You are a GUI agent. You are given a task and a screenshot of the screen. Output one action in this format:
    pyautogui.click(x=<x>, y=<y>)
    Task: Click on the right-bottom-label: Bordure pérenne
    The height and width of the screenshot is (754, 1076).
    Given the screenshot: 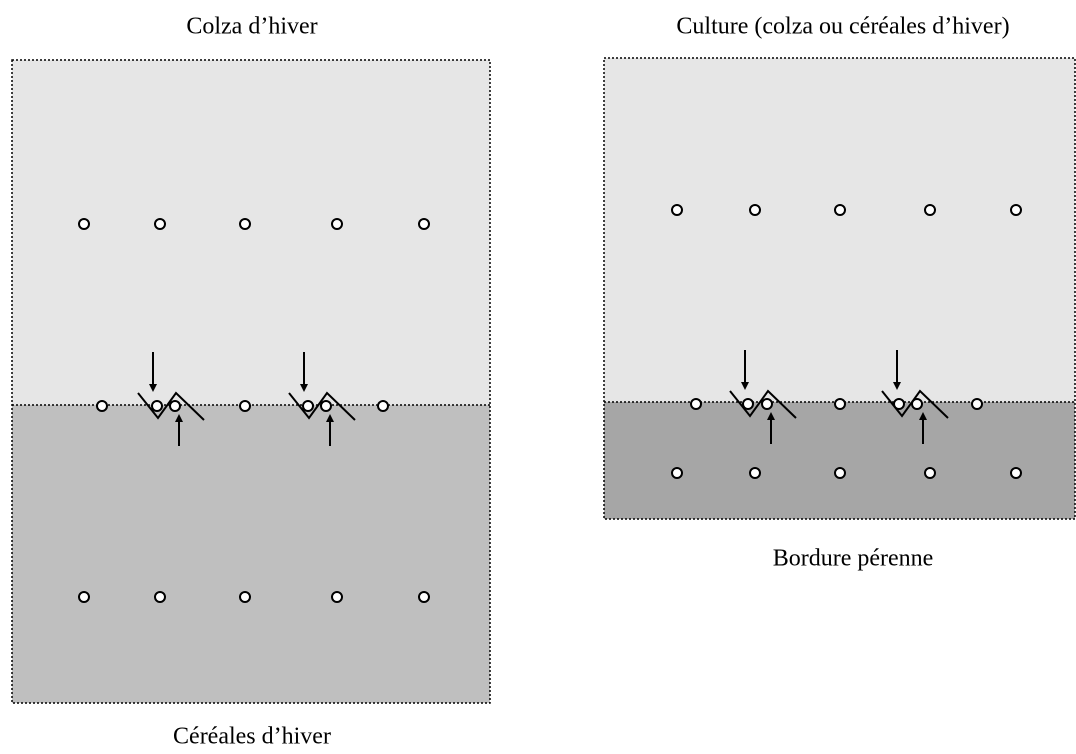 What is the action you would take?
    pyautogui.click(x=853, y=559)
    